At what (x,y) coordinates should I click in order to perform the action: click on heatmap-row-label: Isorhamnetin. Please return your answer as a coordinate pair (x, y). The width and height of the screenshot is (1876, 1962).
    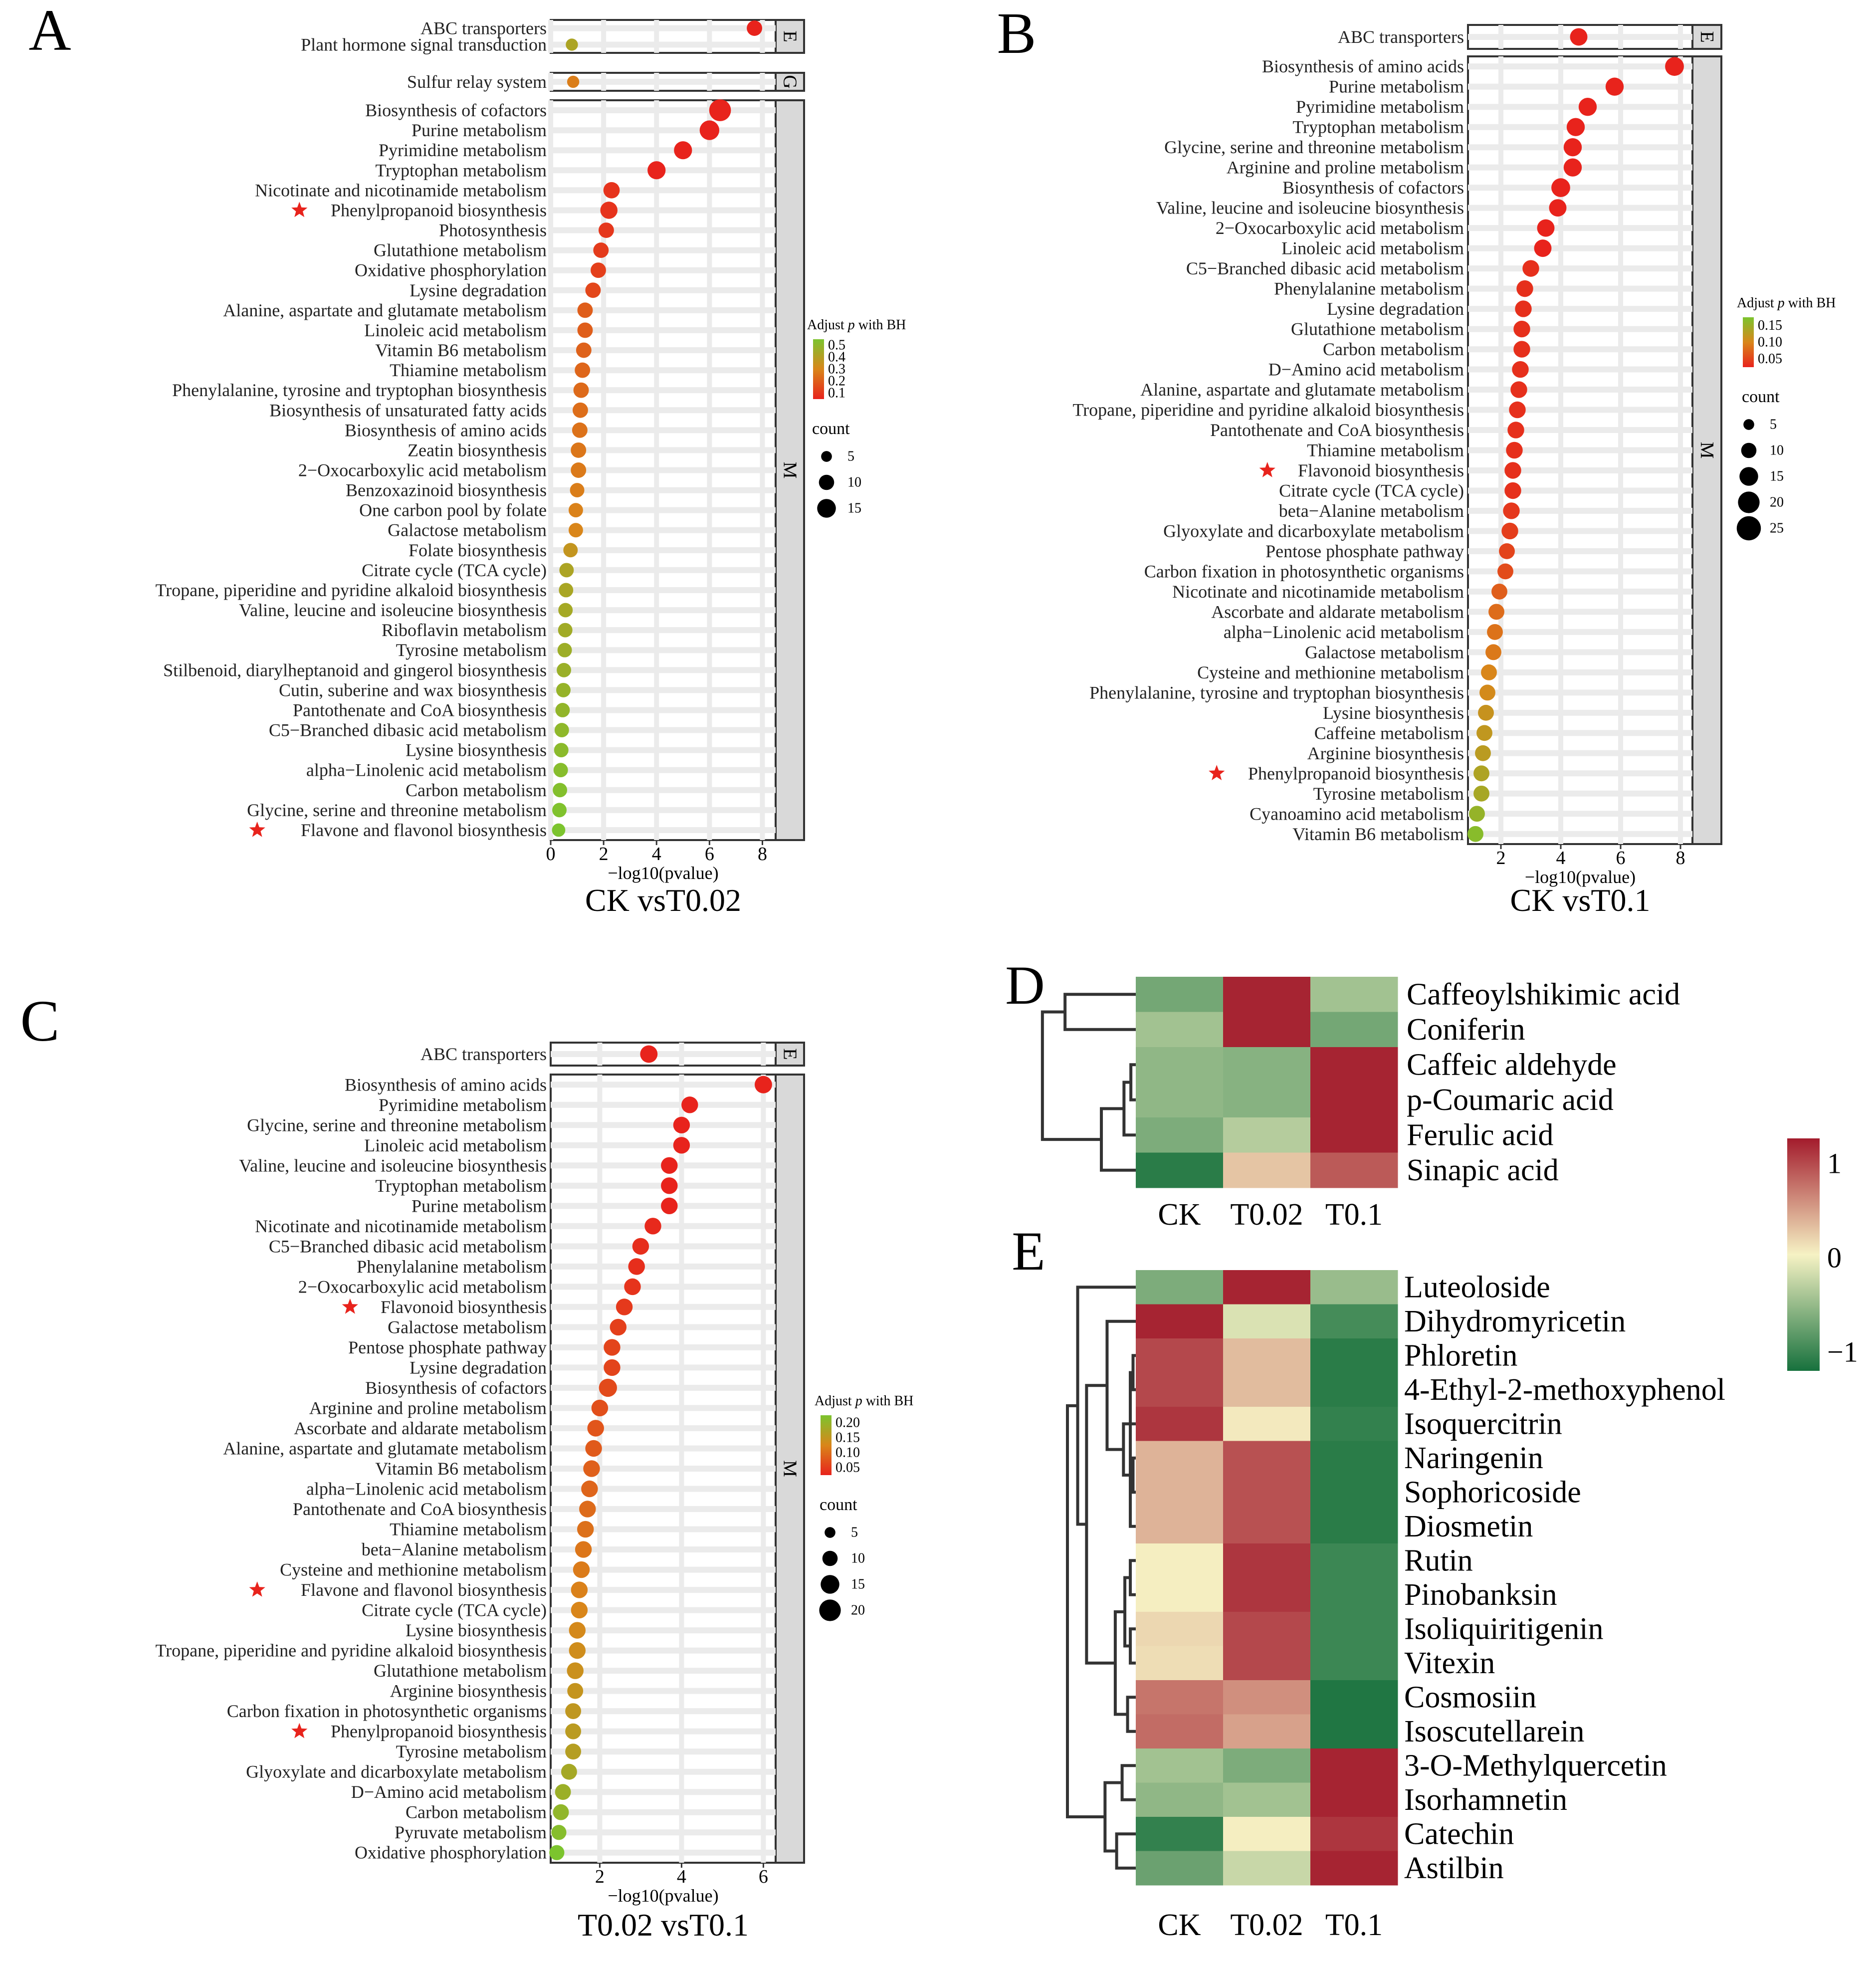
    Looking at the image, I should click on (1485, 1800).